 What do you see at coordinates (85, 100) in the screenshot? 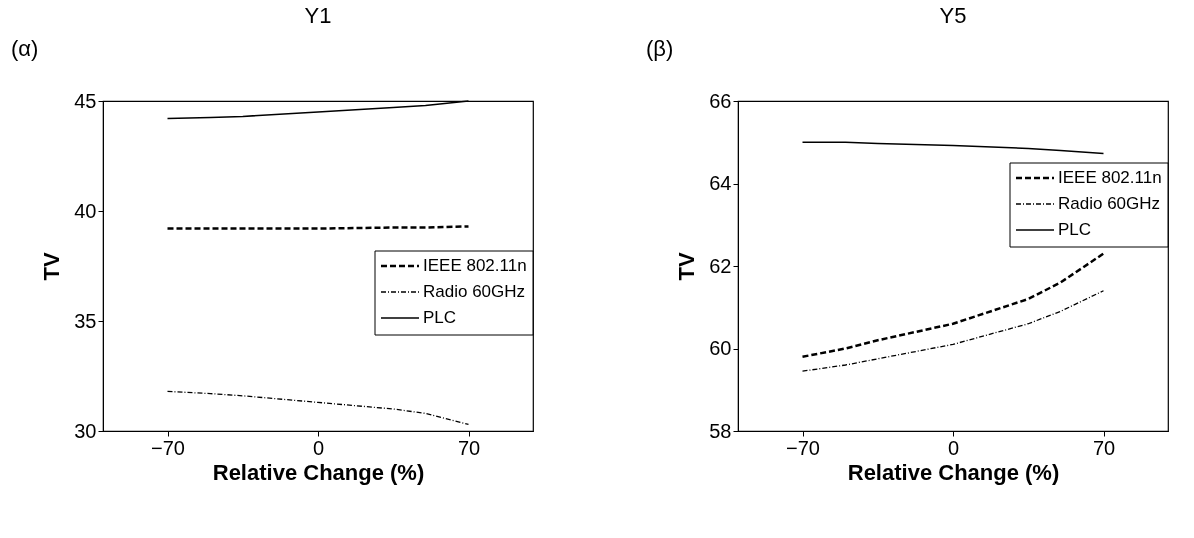
I see `y-tick-label: 45` at bounding box center [85, 100].